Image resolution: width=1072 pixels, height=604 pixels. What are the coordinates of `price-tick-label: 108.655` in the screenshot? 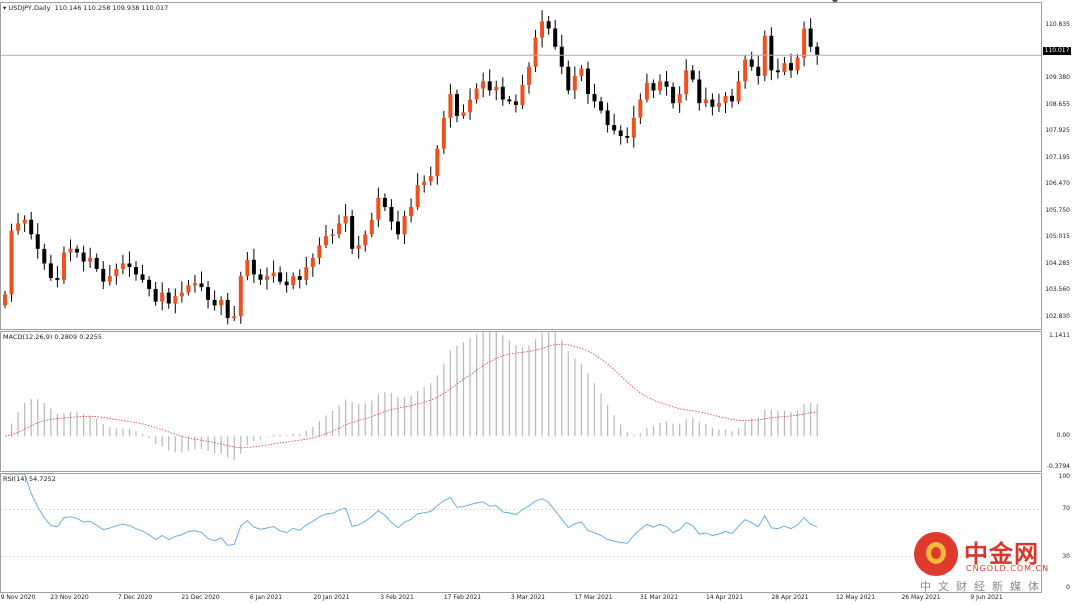 It's located at (1057, 104).